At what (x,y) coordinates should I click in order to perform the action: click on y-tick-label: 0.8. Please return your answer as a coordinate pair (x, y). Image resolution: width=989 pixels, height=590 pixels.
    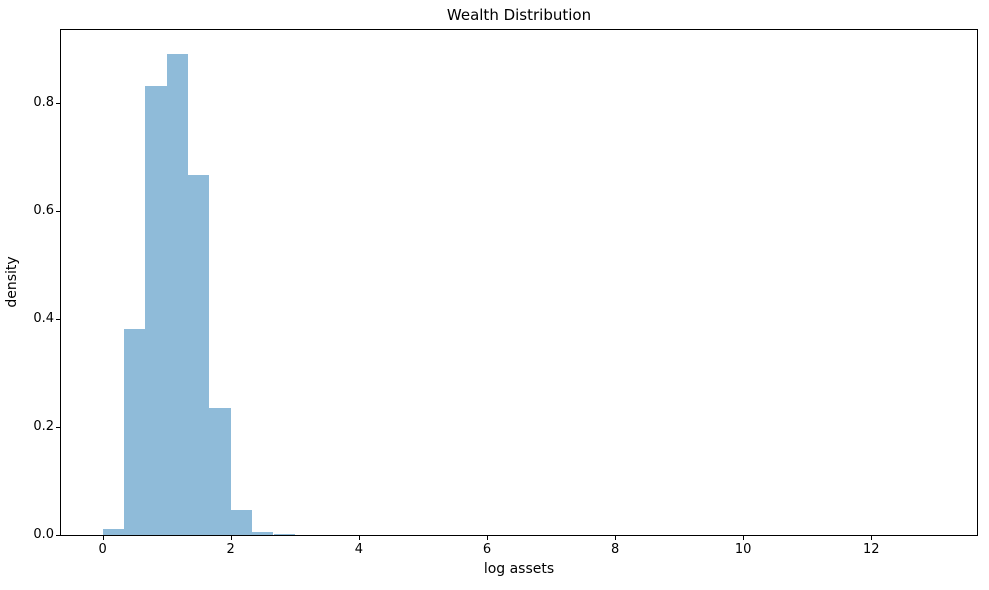
    Looking at the image, I should click on (43, 103).